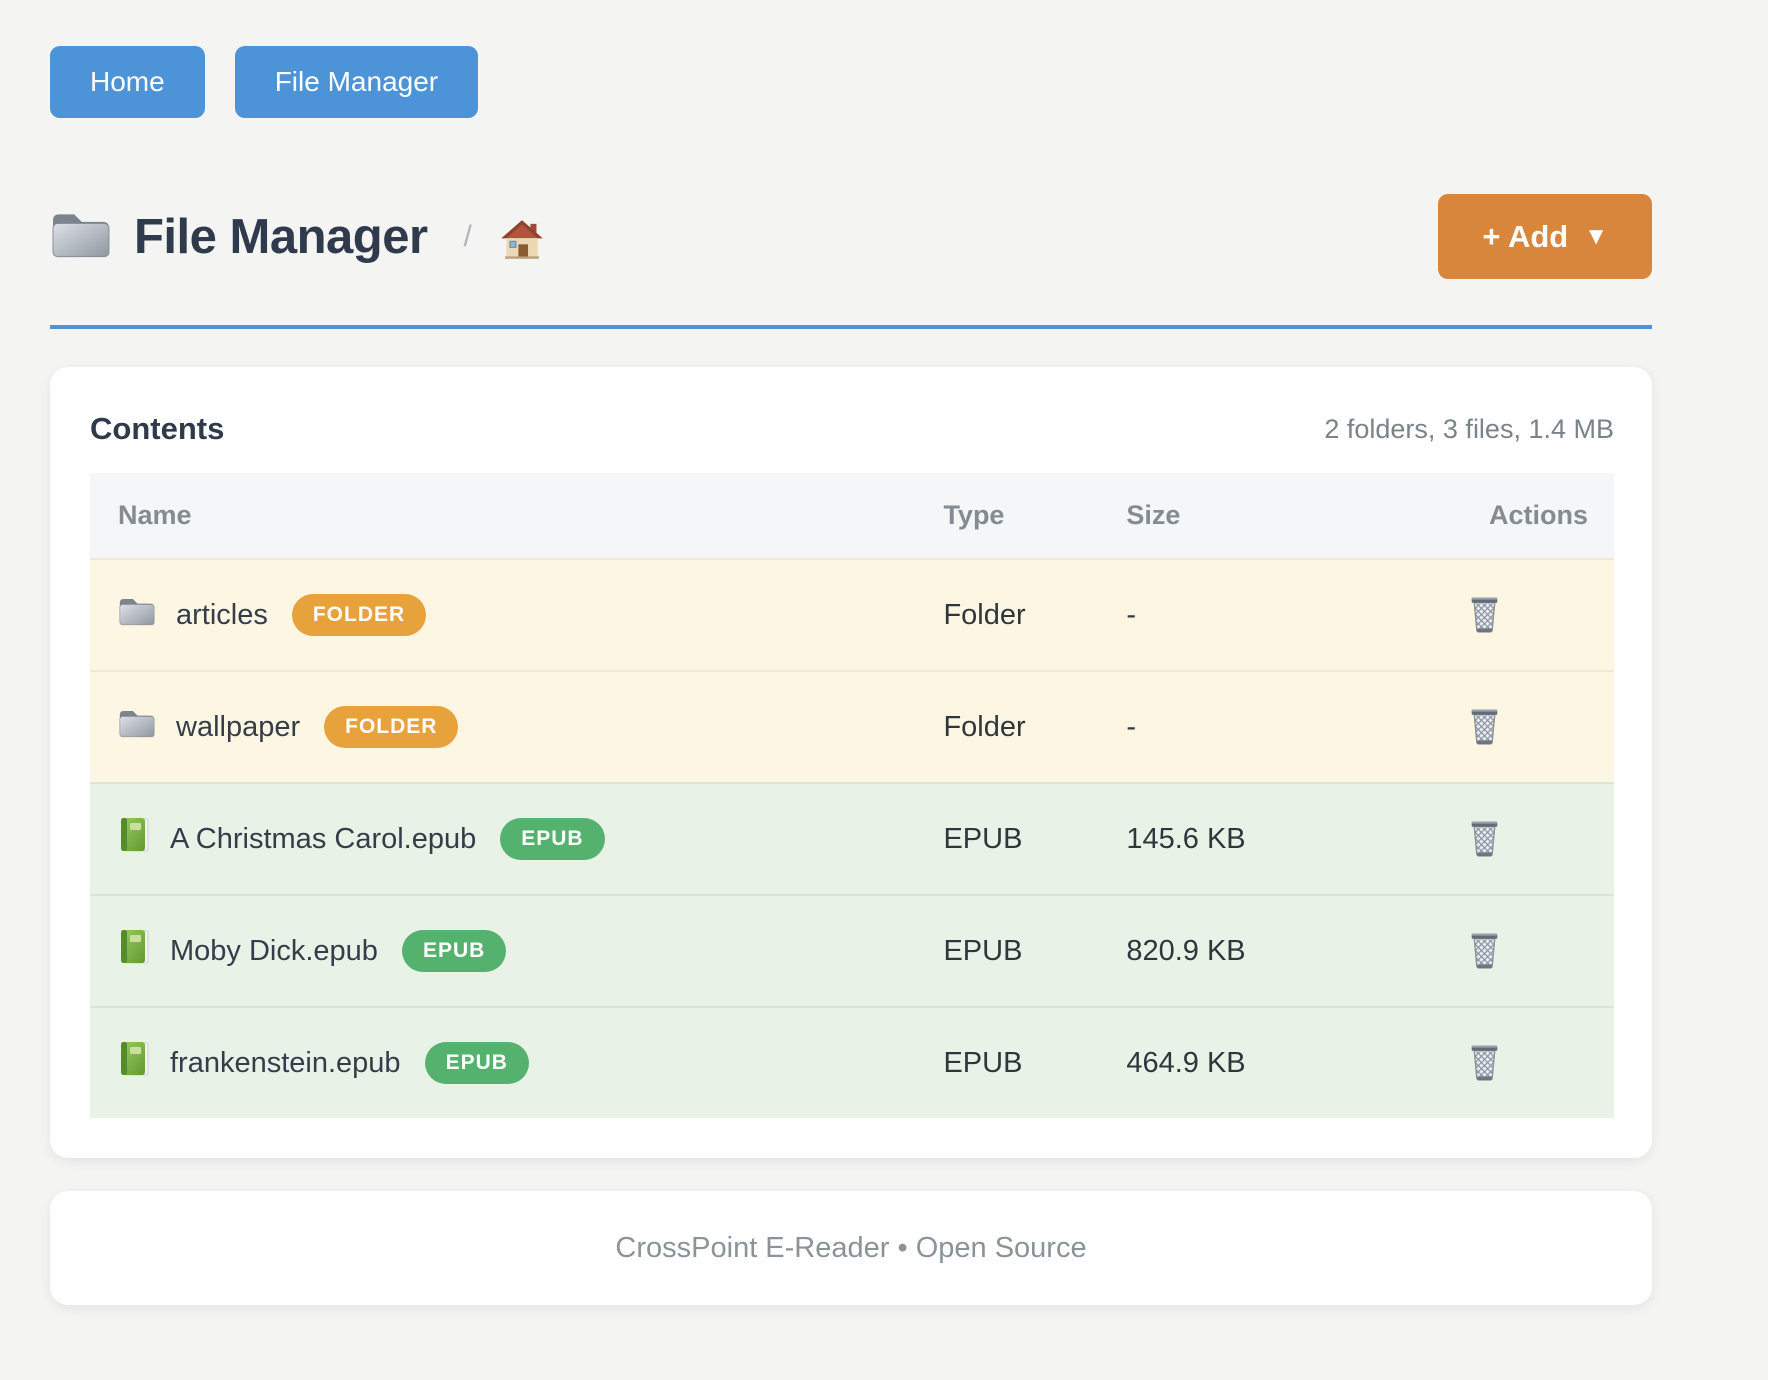 Image resolution: width=1768 pixels, height=1380 pixels. What do you see at coordinates (323, 838) in the screenshot?
I see `item-name: A Christmas Carol.epub` at bounding box center [323, 838].